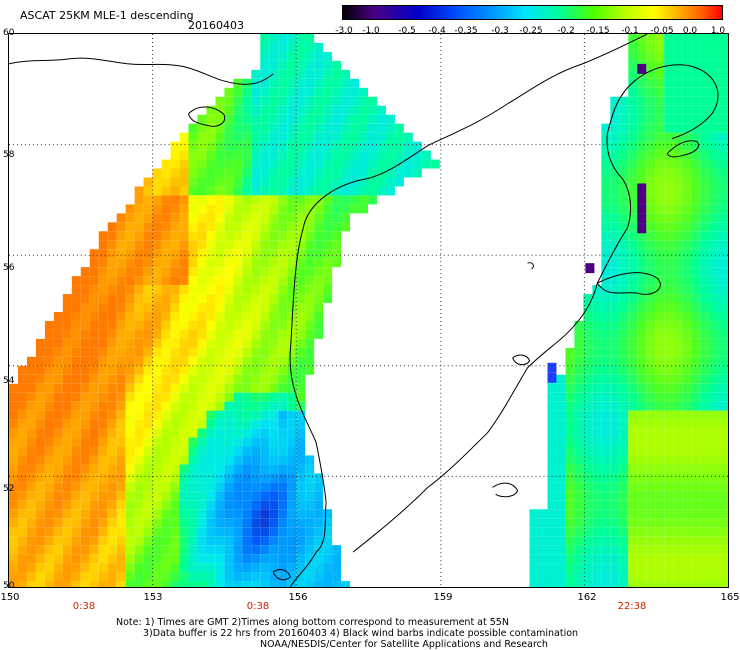 Image resolution: width=740 pixels, height=650 pixels. Describe the element at coordinates (407, 31) in the screenshot. I see `color-scale-label: -0.5` at that location.